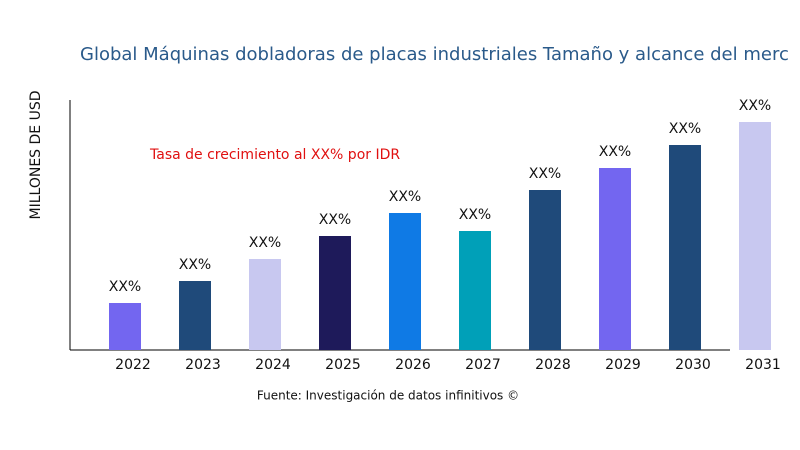 This screenshot has width=800, height=450. What do you see at coordinates (483, 365) in the screenshot?
I see `x-tick-label: 2027` at bounding box center [483, 365].